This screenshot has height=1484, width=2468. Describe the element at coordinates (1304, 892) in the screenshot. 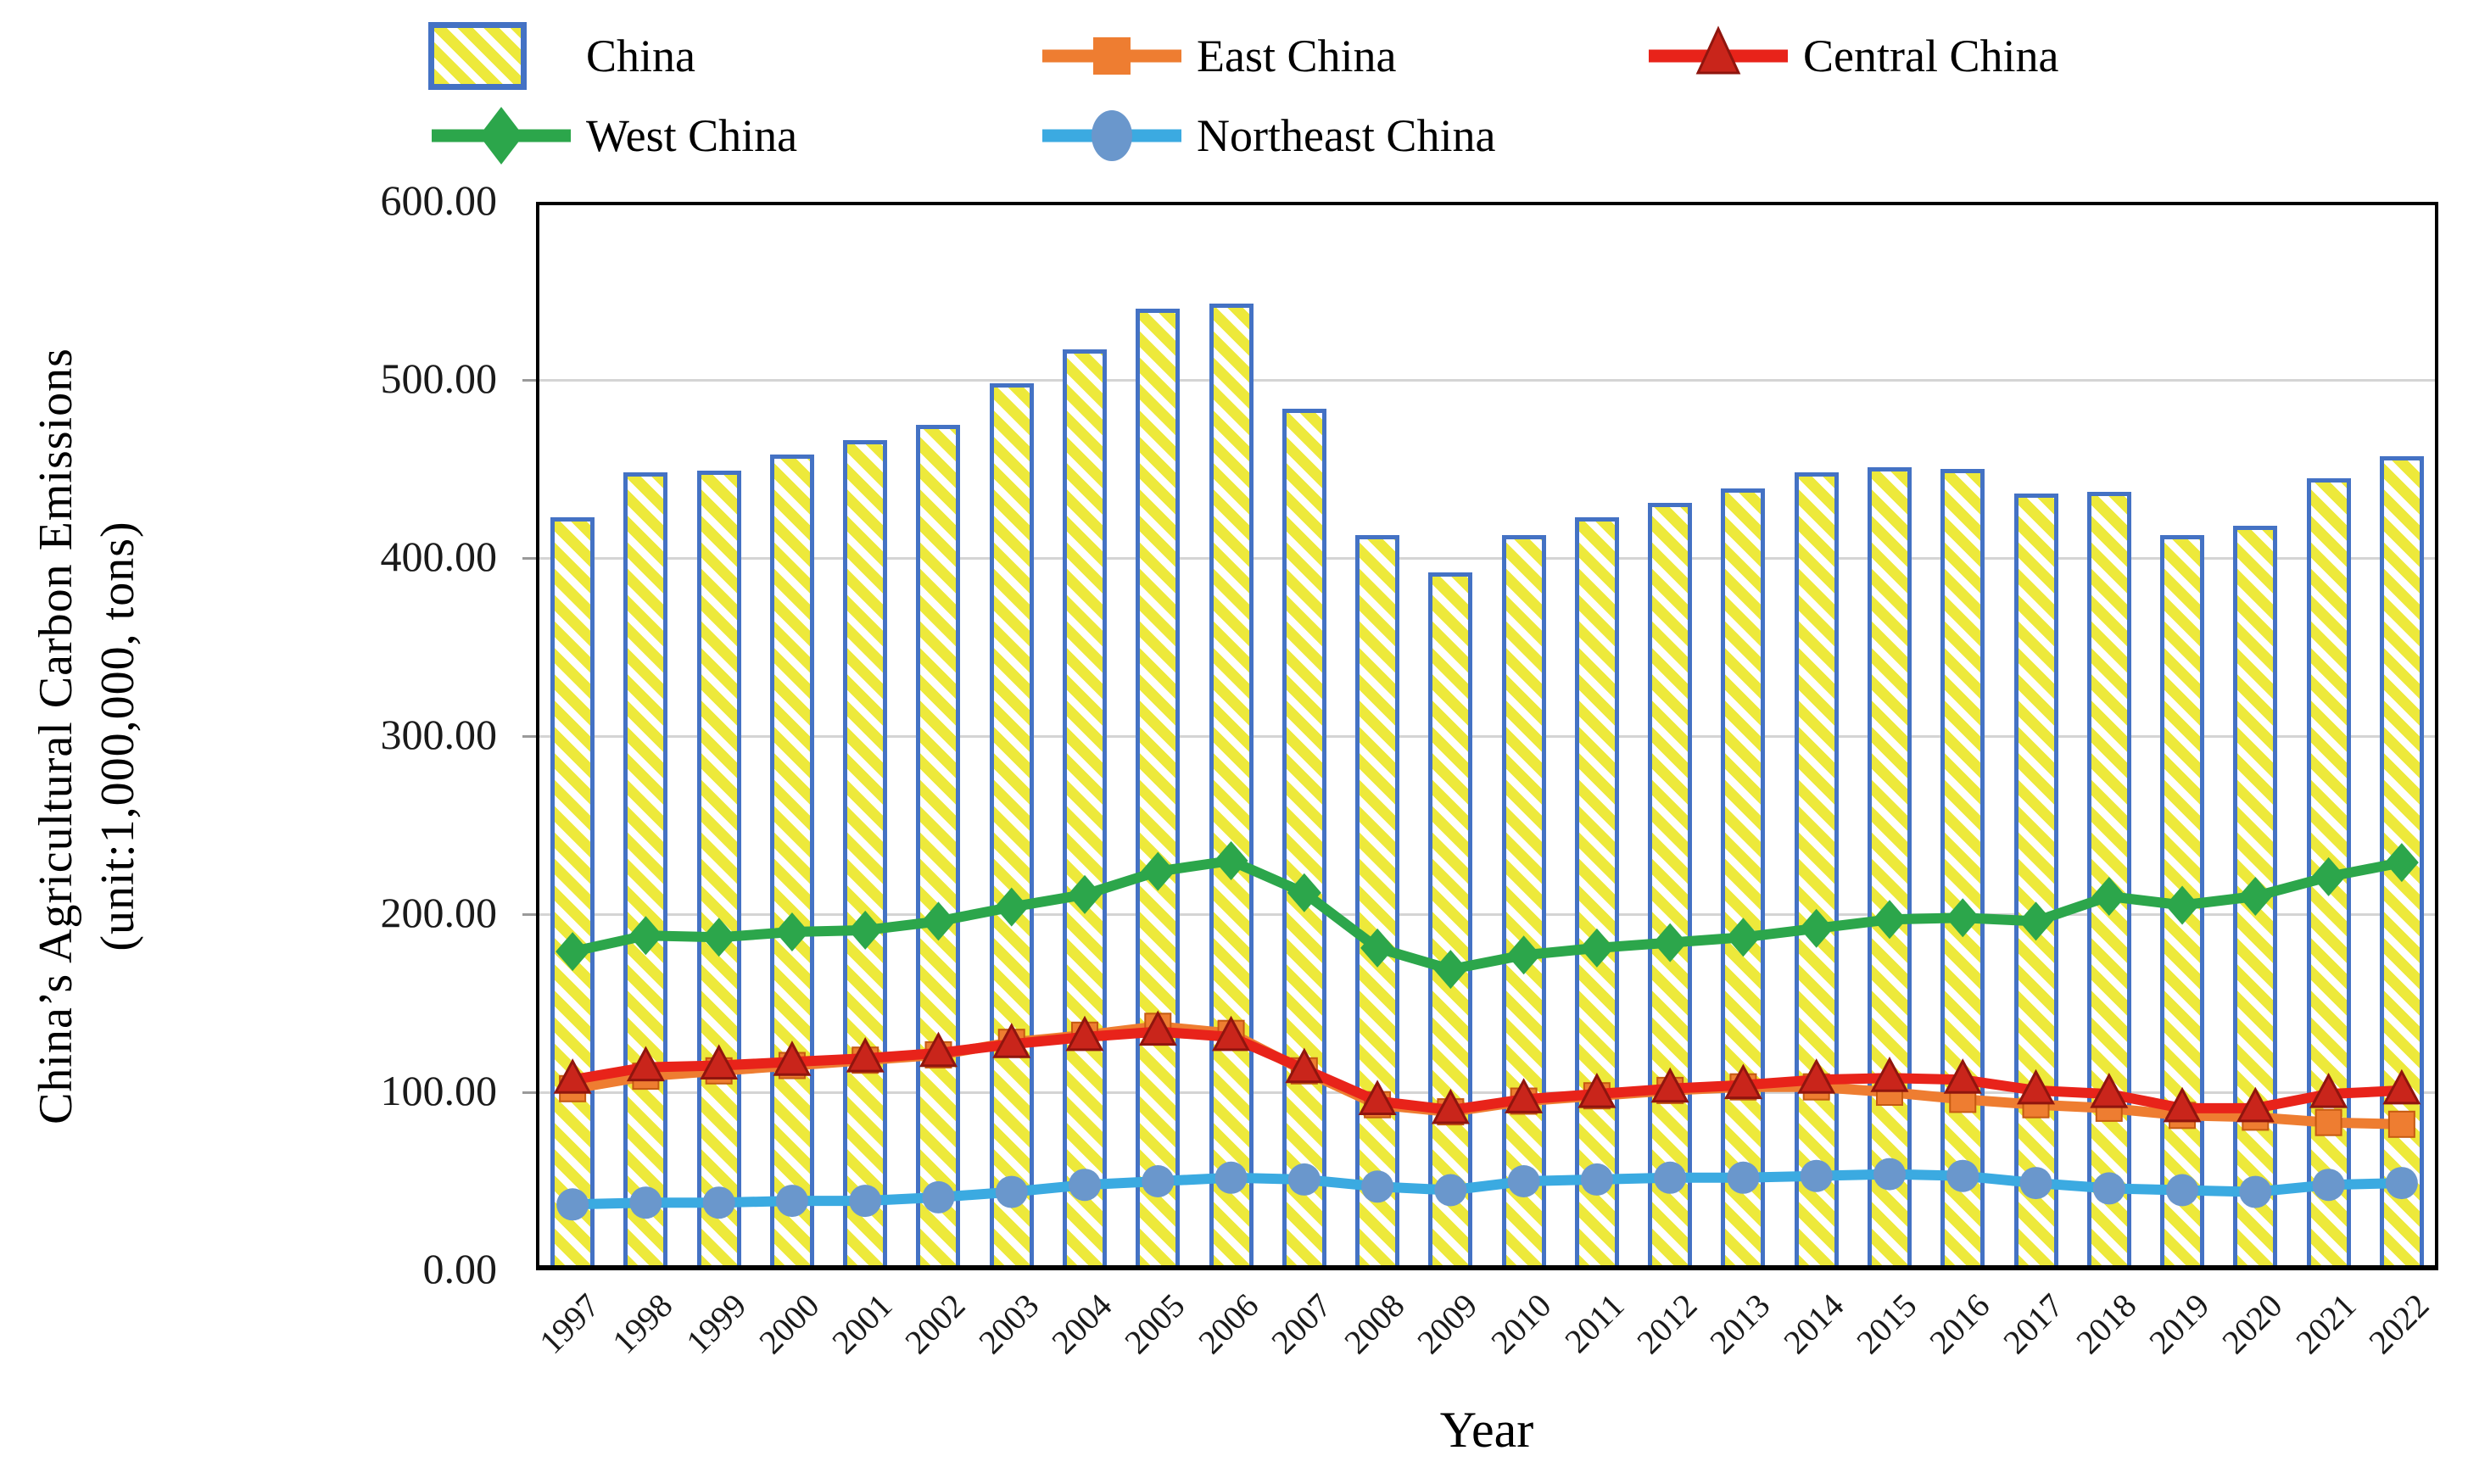

I see `west-china-marker-2007` at that location.